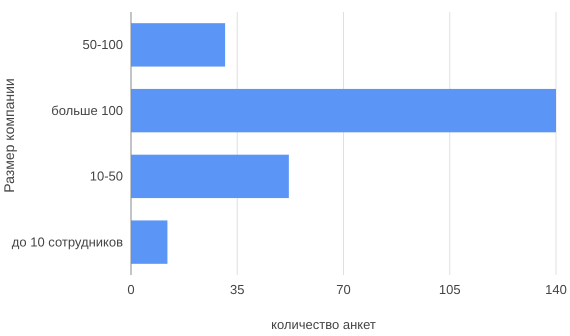 This screenshot has width=570, height=336. I want to click on y-tick-label: до 10 сотрудников, so click(68, 242).